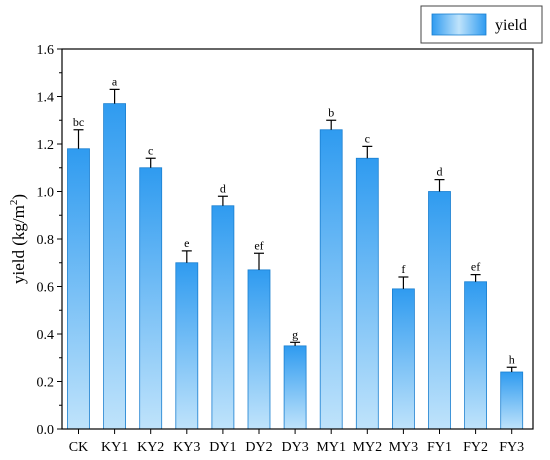 The height and width of the screenshot is (460, 550). What do you see at coordinates (78, 122) in the screenshot?
I see `significance-label: bc` at bounding box center [78, 122].